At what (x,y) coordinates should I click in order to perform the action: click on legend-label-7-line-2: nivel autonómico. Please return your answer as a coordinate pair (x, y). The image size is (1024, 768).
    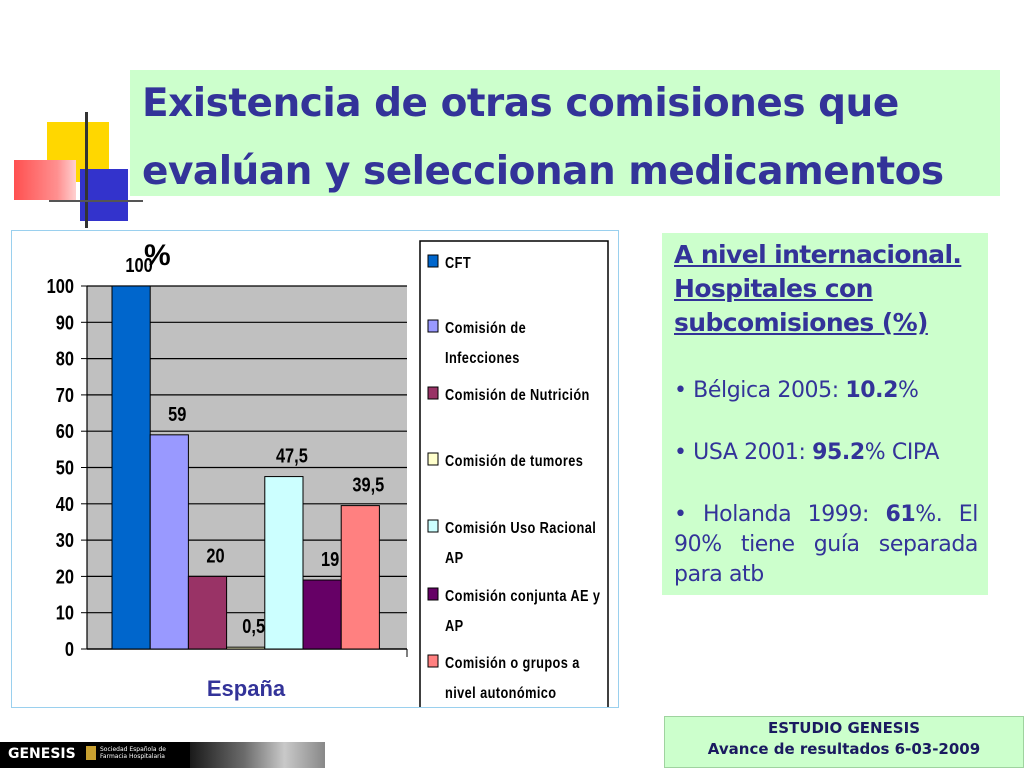
    Looking at the image, I should click on (501, 694).